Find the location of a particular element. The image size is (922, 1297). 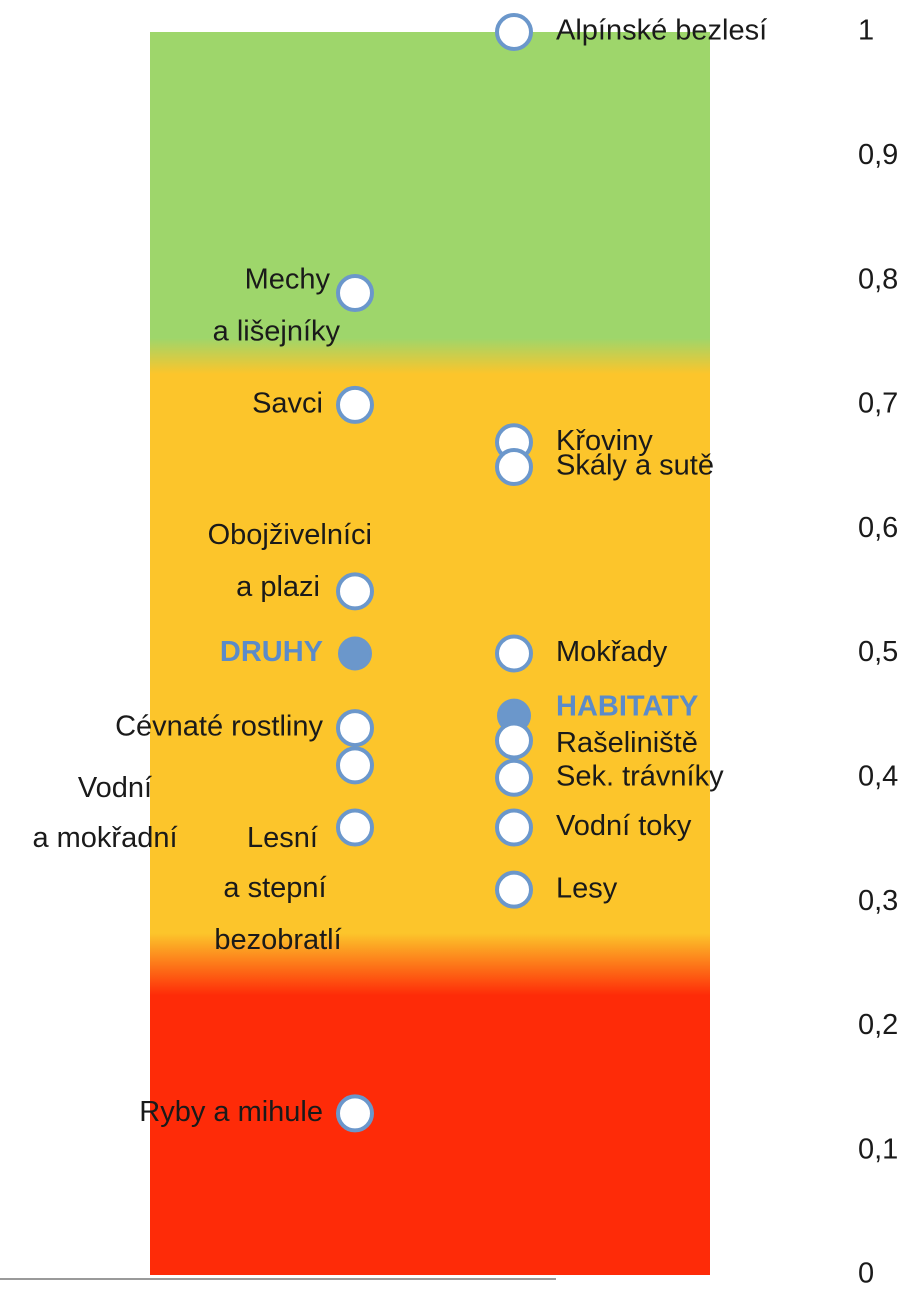

y-tick-label: 0 is located at coordinates (866, 1274).